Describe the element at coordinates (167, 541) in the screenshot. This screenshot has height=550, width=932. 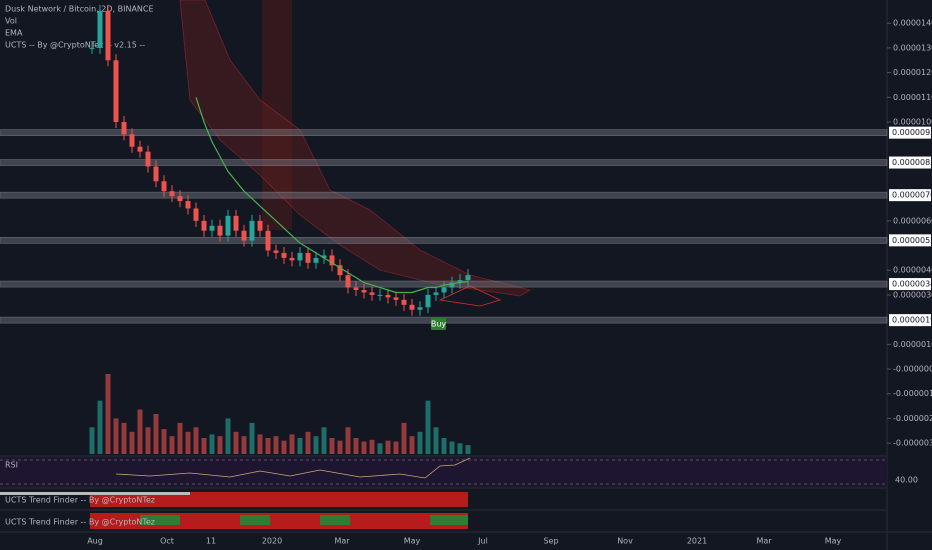
I see `x-tick-label: Oct` at that location.